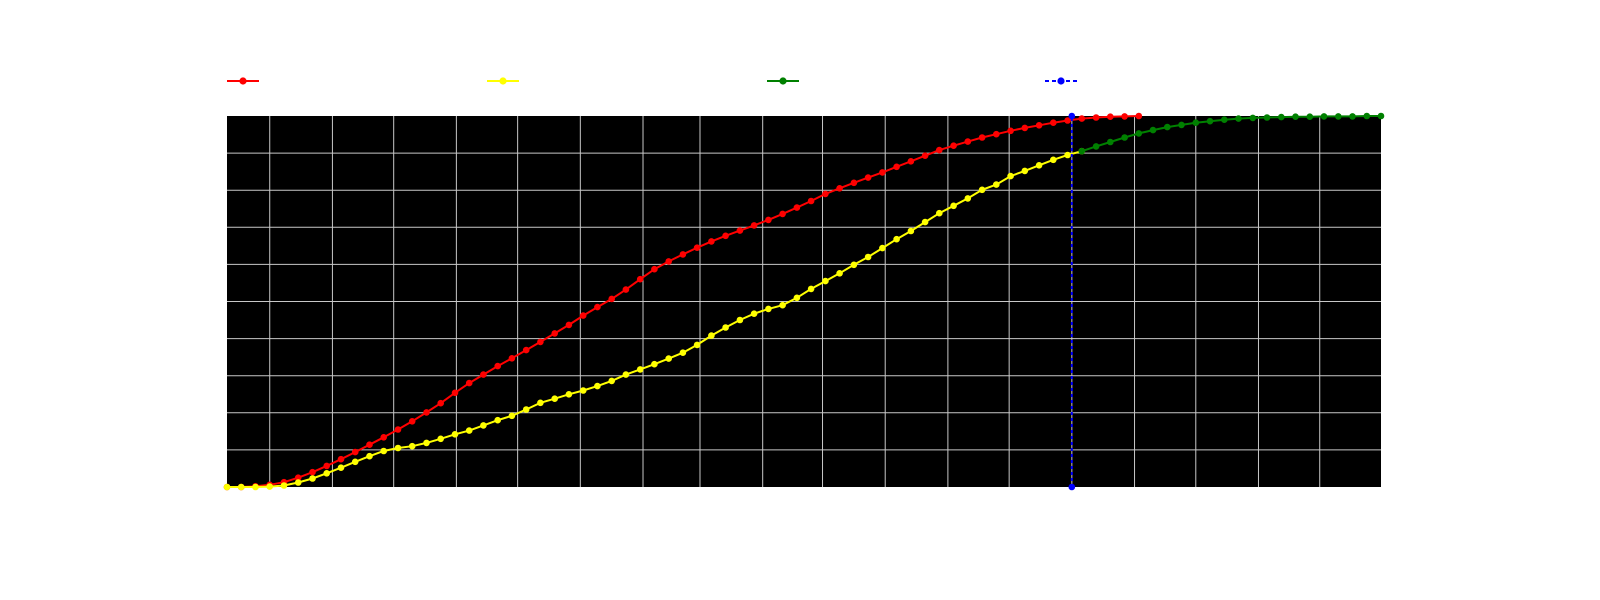  What do you see at coordinates (652, 81) in the screenshot?
I see `legend` at bounding box center [652, 81].